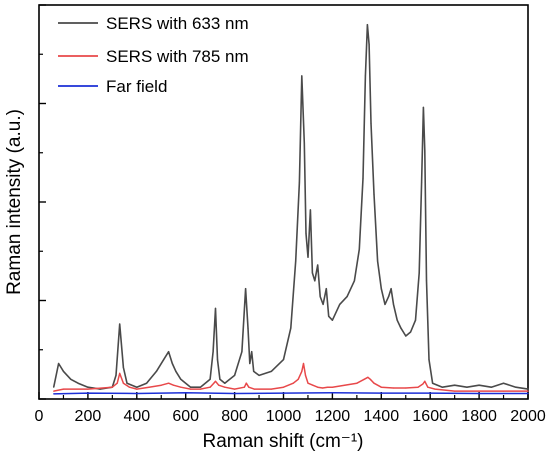 Image resolution: width=550 pixels, height=468 pixels. What do you see at coordinates (185, 416) in the screenshot?
I see `x-tick-label: 600` at bounding box center [185, 416].